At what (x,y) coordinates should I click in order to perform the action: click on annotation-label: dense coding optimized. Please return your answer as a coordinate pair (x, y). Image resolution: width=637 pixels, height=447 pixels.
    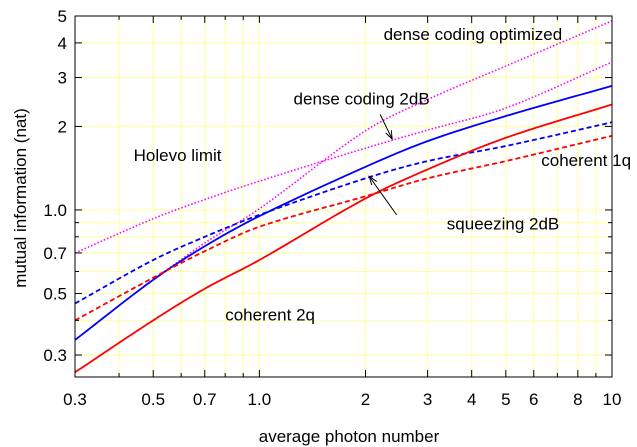
    Looking at the image, I should click on (473, 34).